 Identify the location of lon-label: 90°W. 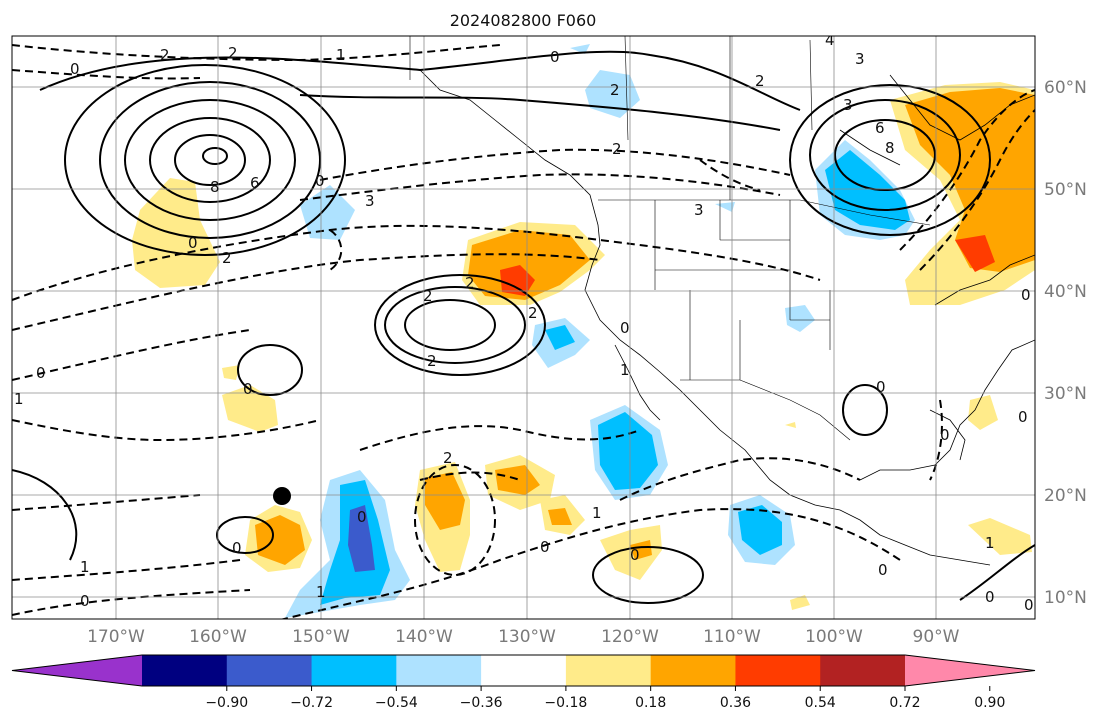
(936, 637).